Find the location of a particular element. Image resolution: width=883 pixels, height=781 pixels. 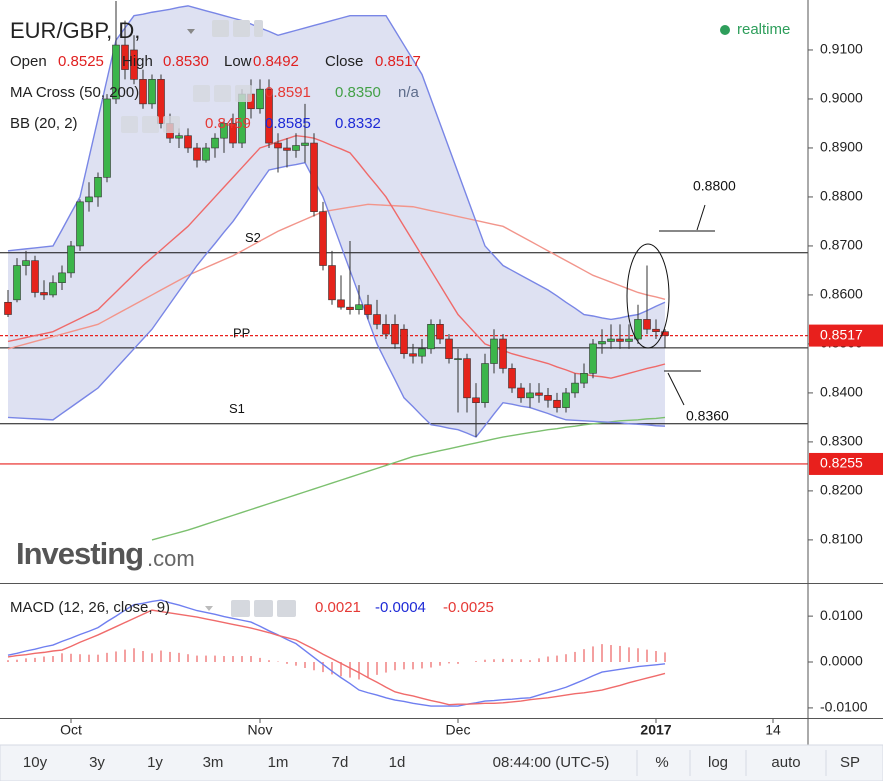

option-button: SP is located at coordinates (850, 762).